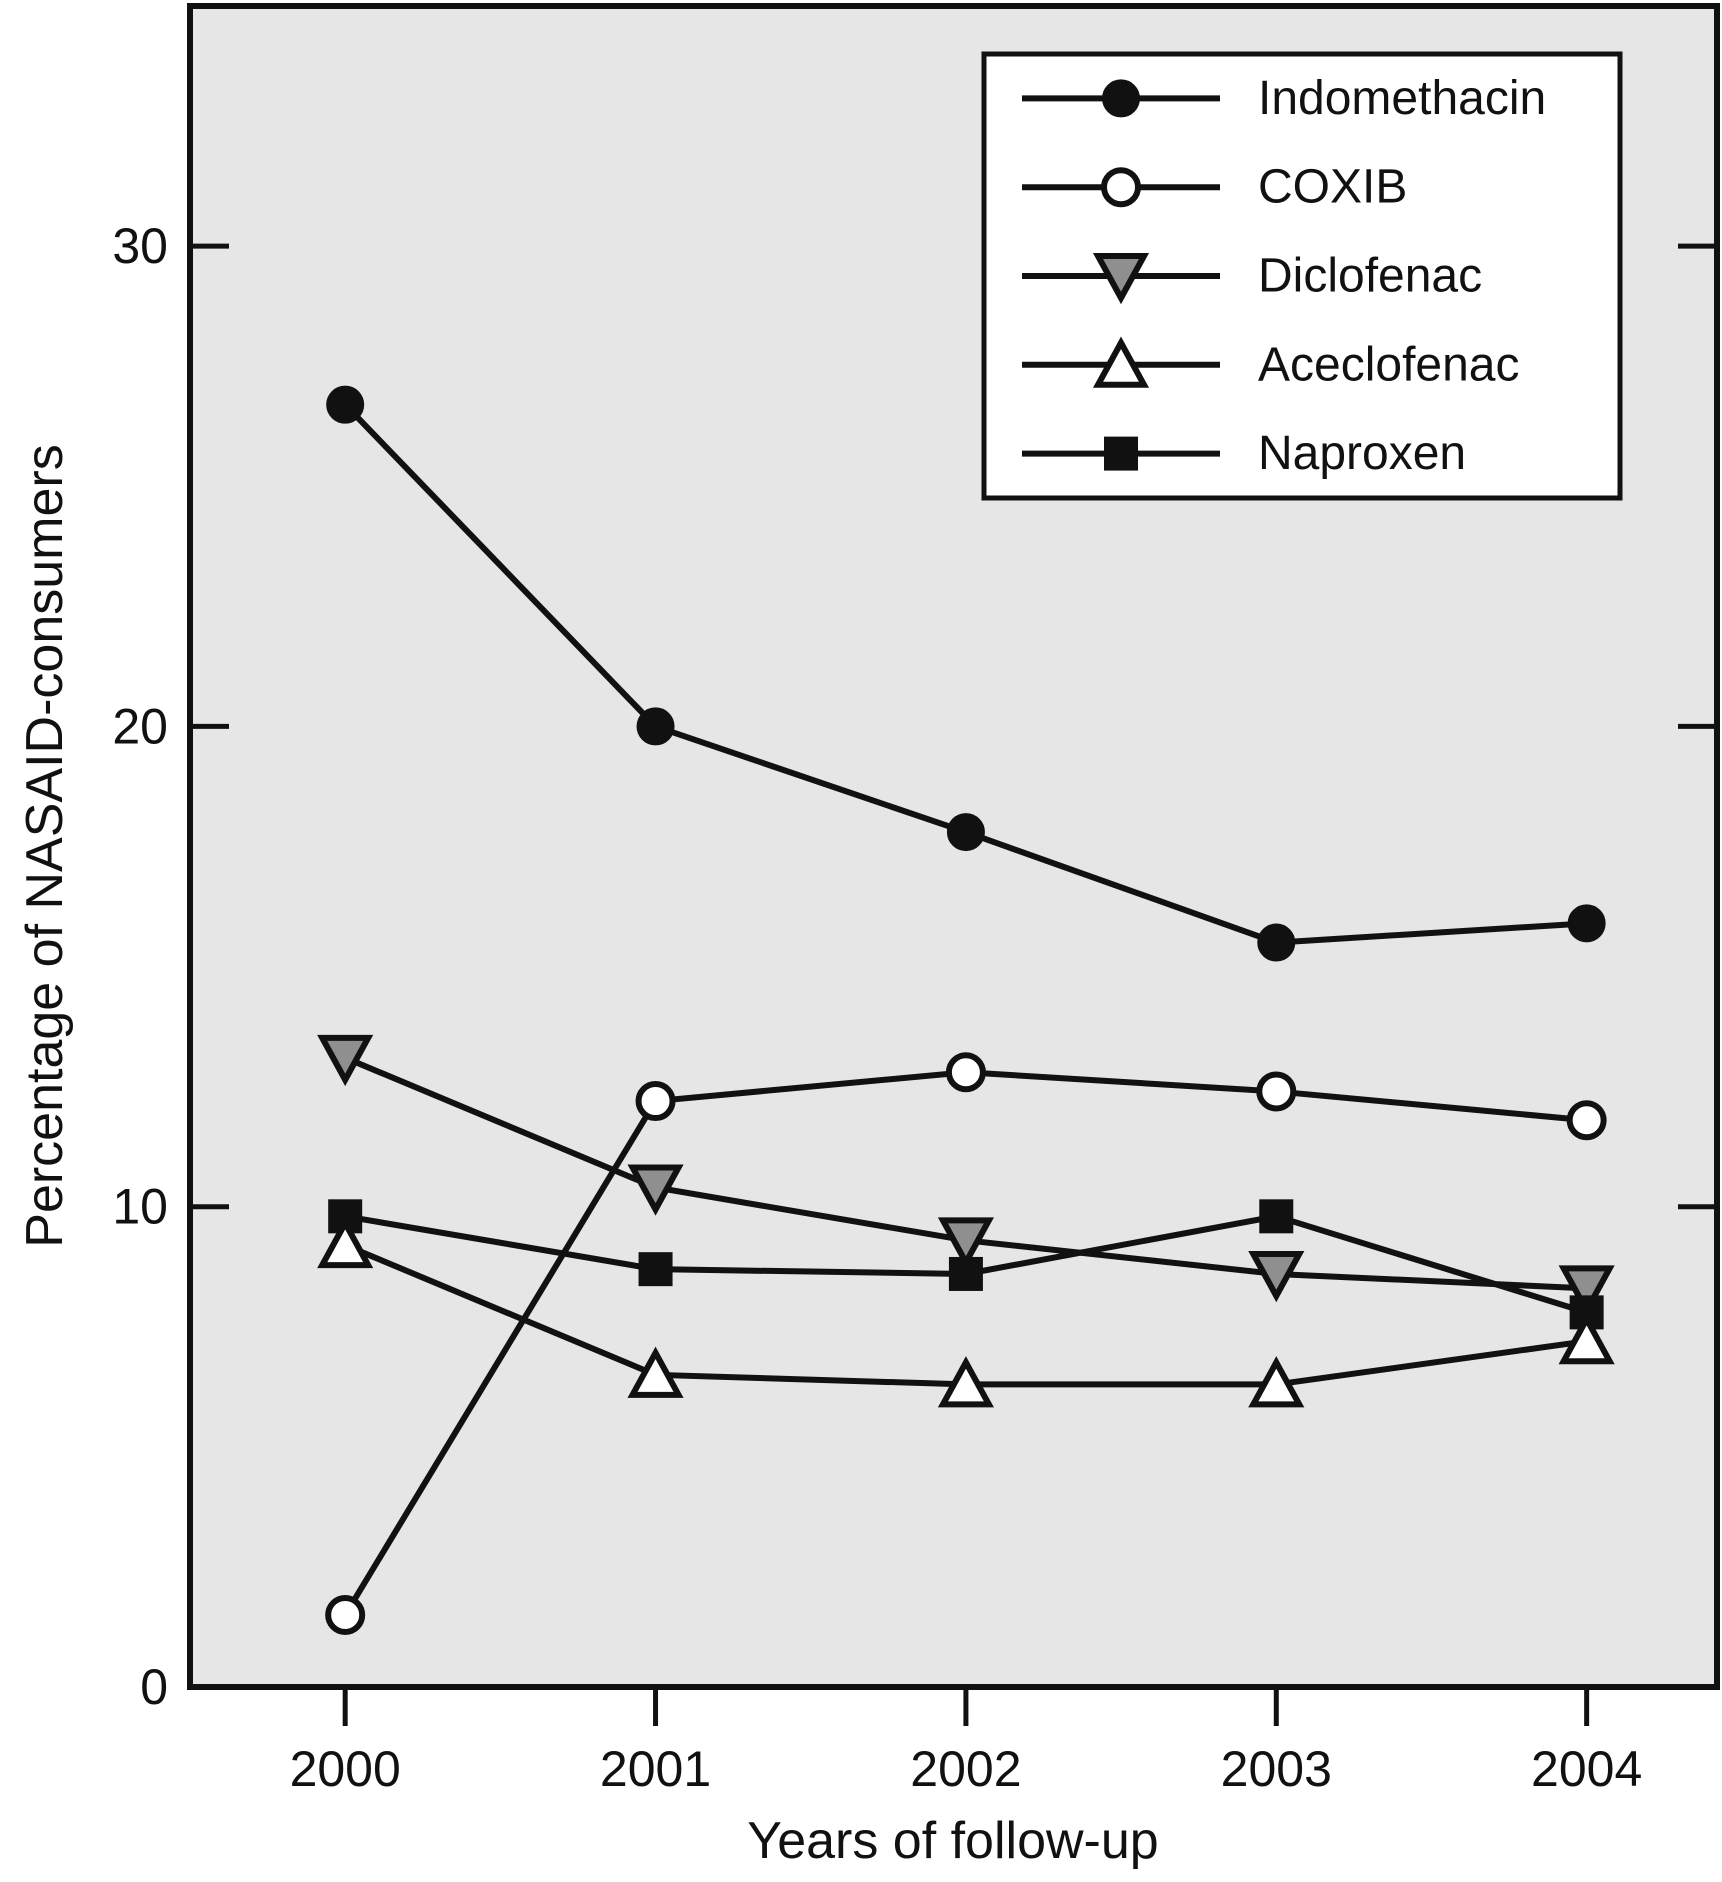 The width and height of the screenshot is (1722, 1882). What do you see at coordinates (1121, 453) in the screenshot?
I see `legend-marker-filled-square` at bounding box center [1121, 453].